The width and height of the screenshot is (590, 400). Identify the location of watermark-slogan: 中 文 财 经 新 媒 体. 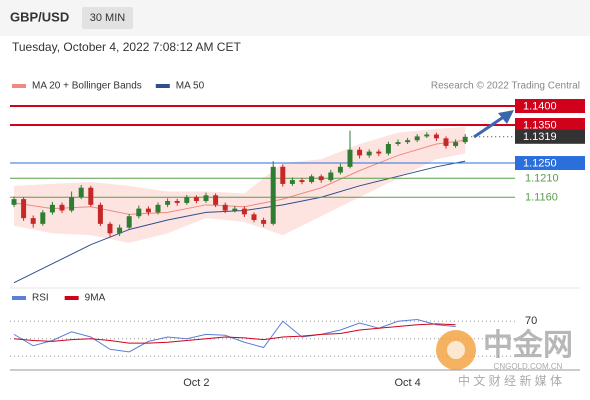
(510, 380).